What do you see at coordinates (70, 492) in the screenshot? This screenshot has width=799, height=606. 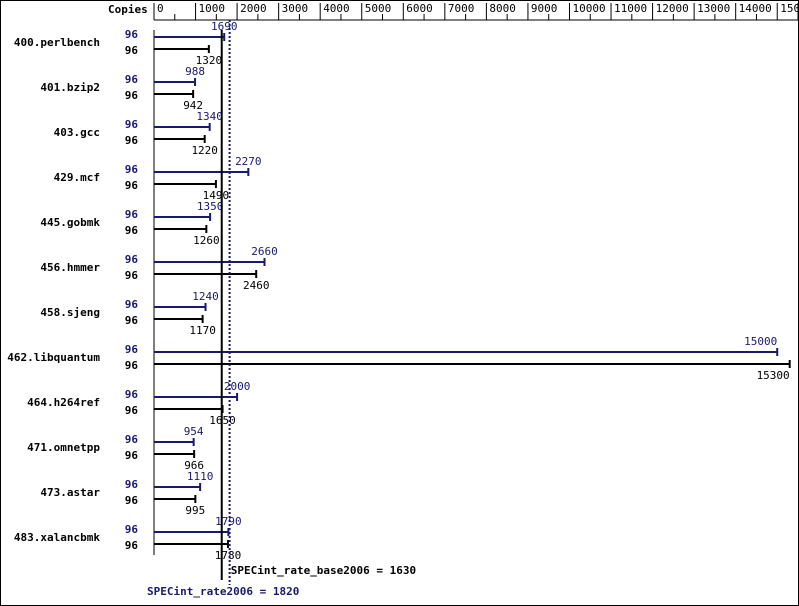 I see `category-label: 473.astar` at bounding box center [70, 492].